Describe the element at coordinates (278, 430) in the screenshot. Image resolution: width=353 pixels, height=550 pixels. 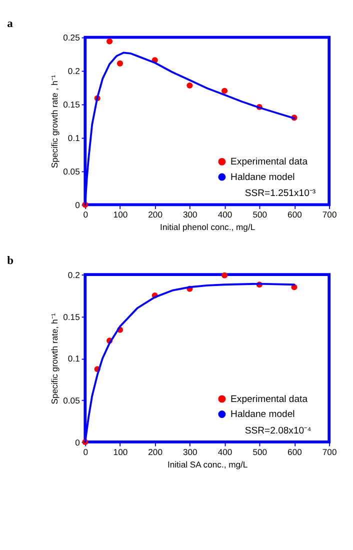
I see `annotation: SSR=2.08x10⁻⁴` at that location.